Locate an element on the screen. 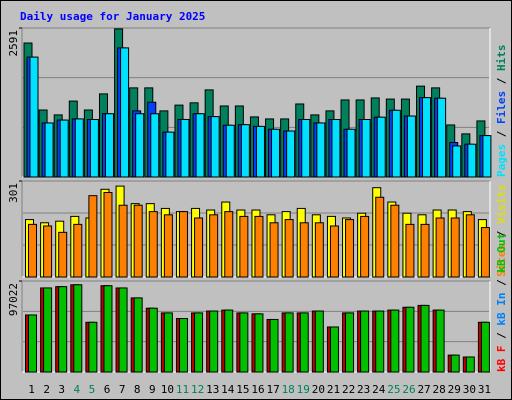 The width and height of the screenshot is (512, 400). x-tick-label: 15 is located at coordinates (242, 389).